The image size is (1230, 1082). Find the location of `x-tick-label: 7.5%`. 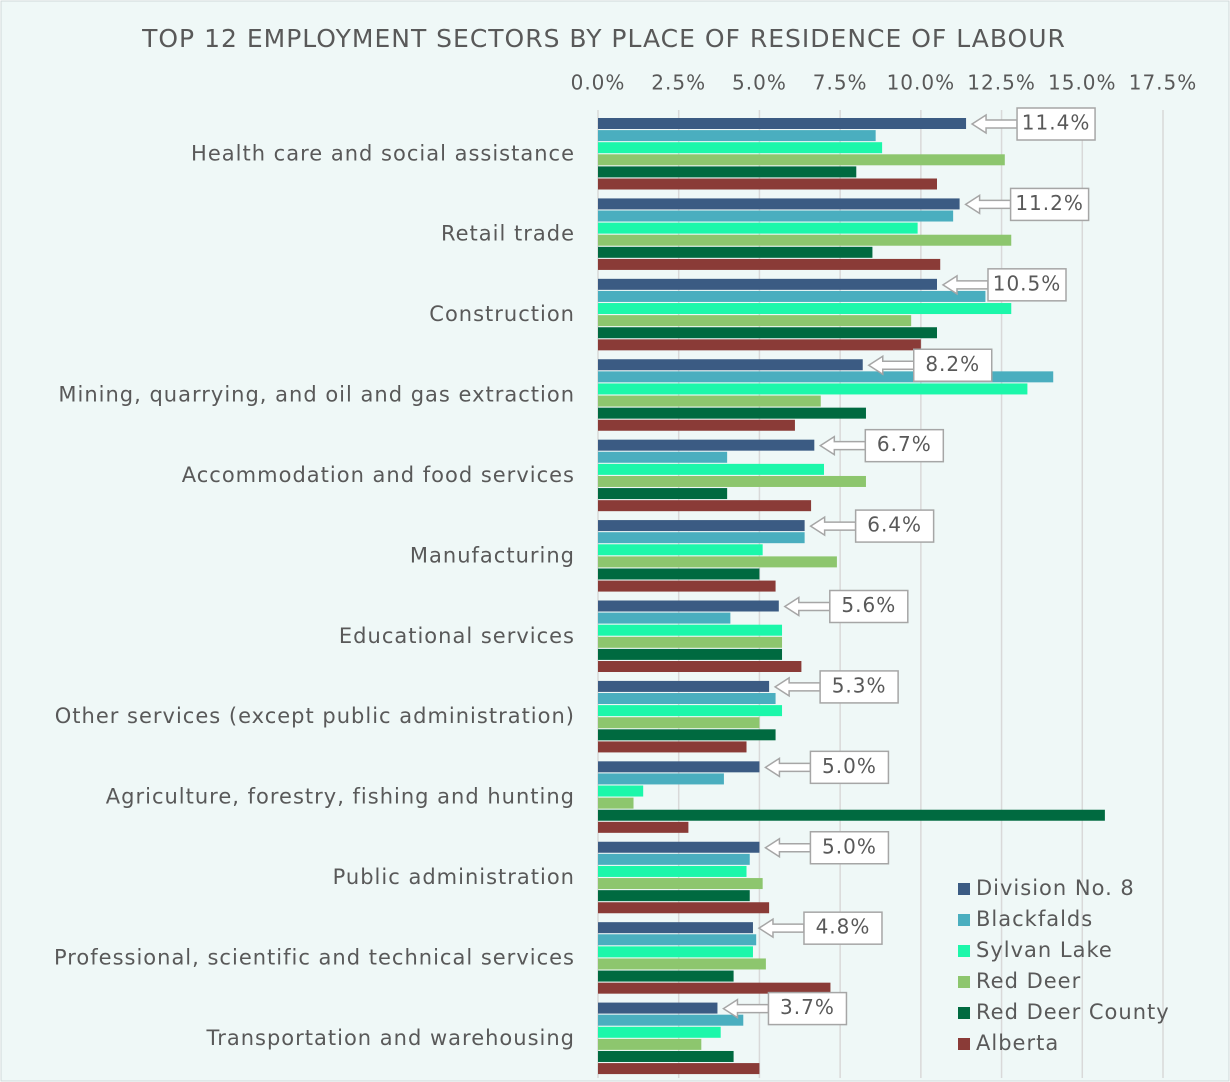

x-tick-label: 7.5% is located at coordinates (840, 83).